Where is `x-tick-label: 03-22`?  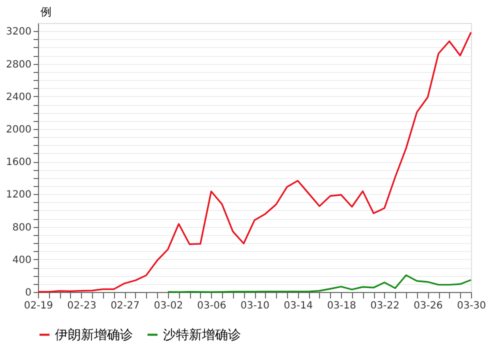
x-tick-label: 03-22 is located at coordinates (385, 306).